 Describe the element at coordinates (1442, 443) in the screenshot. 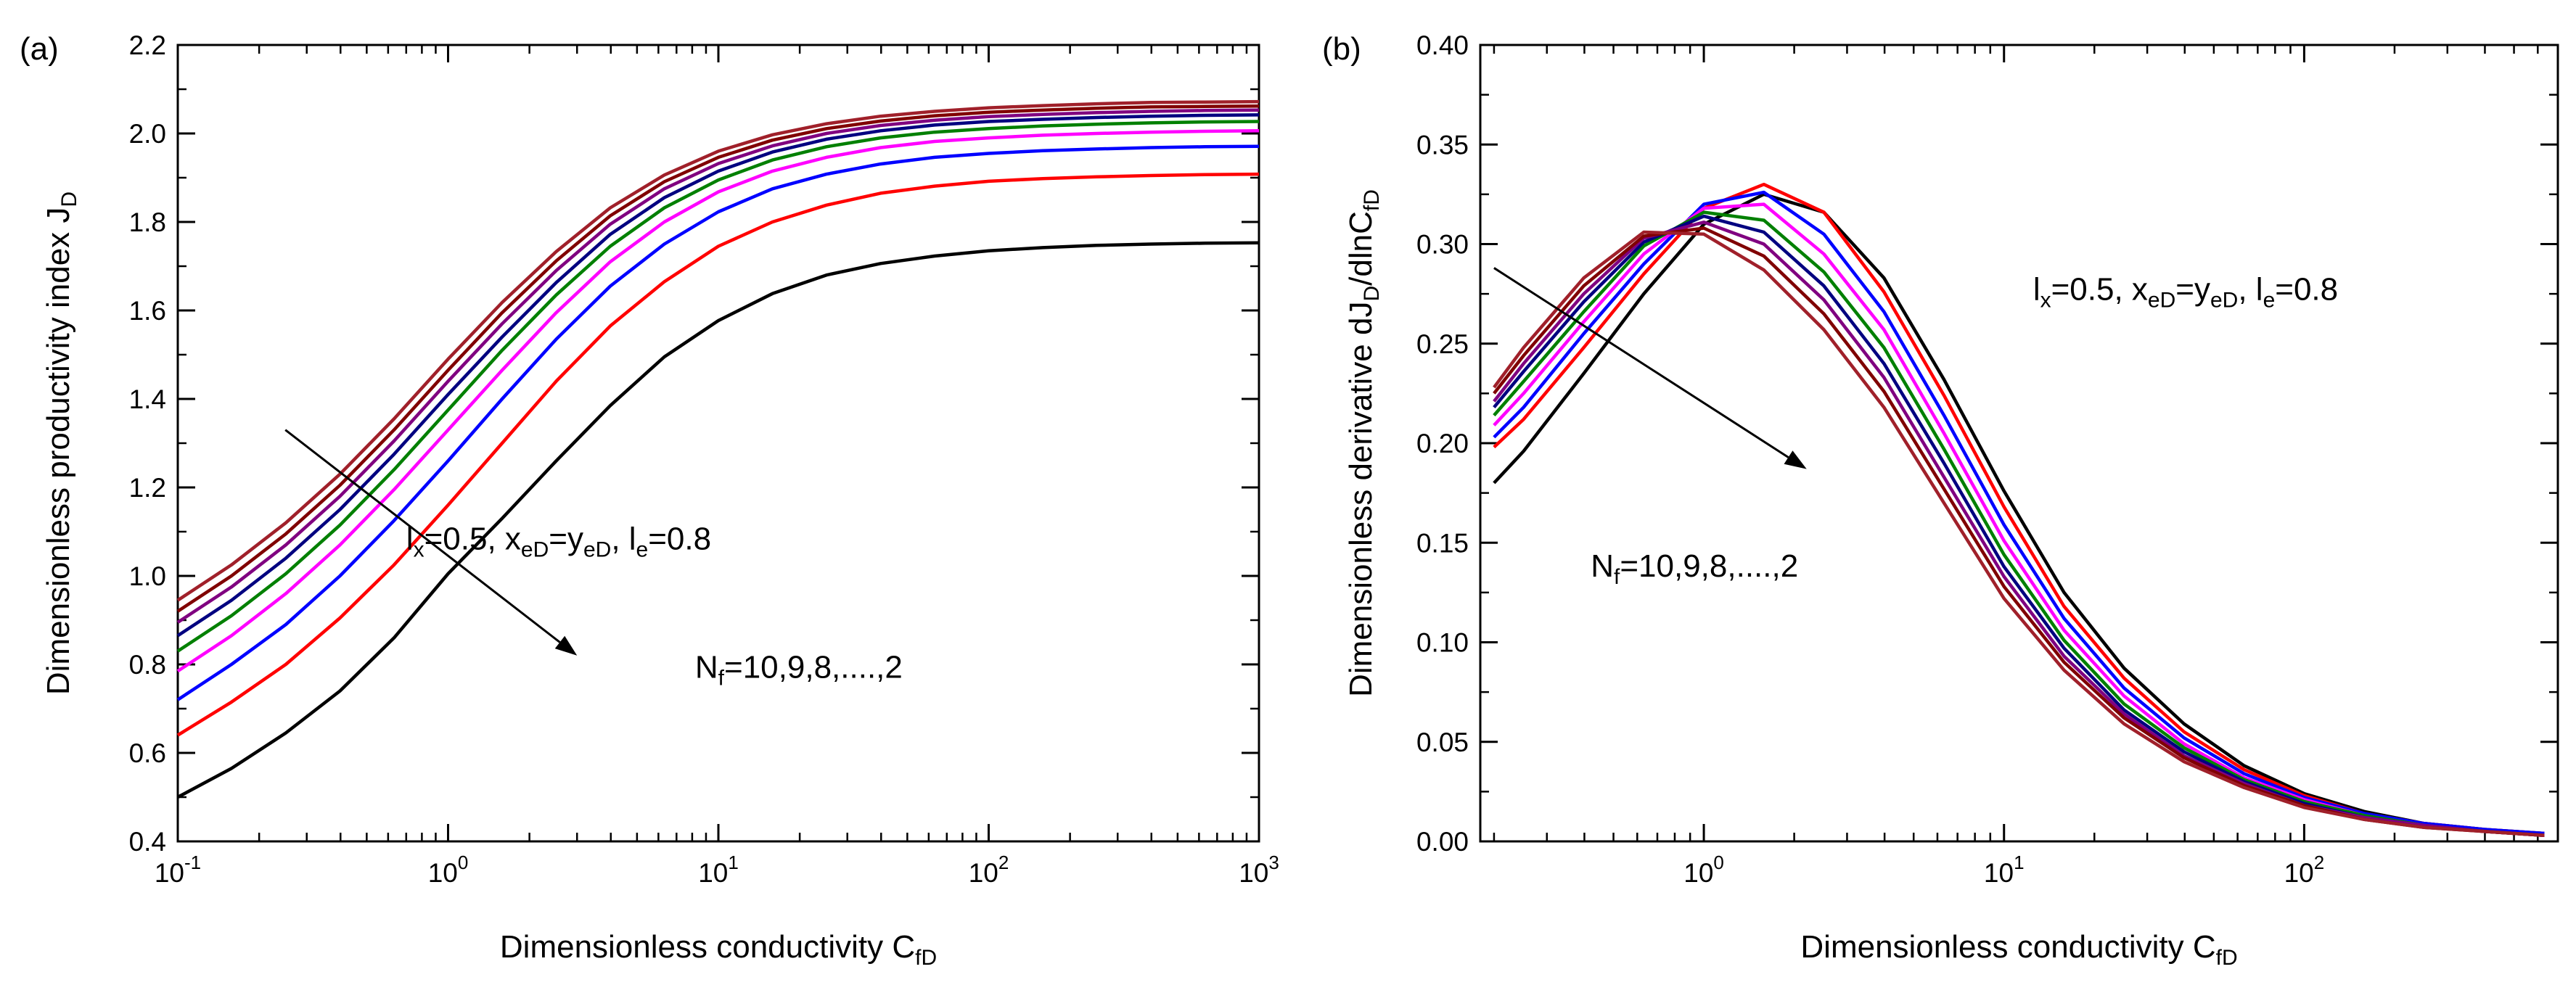

I see `y-tick-label: 0.20` at that location.